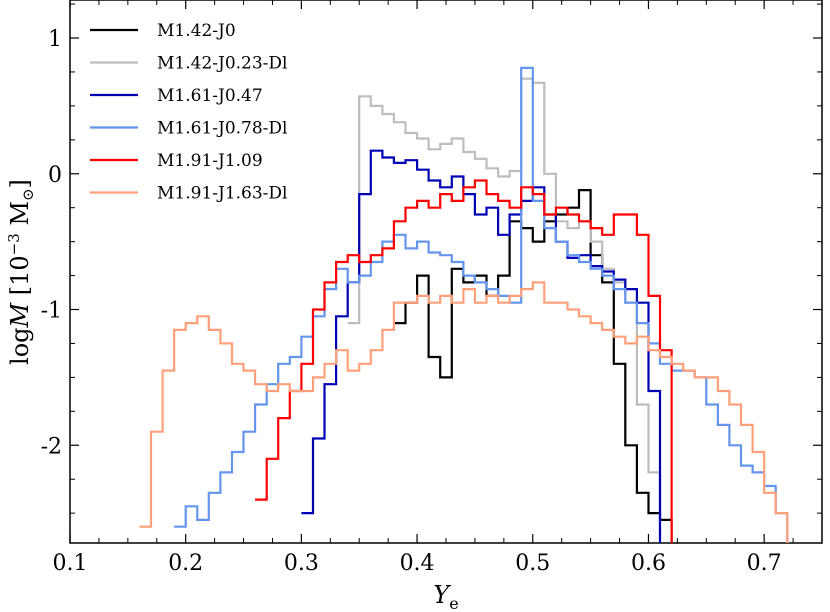  What do you see at coordinates (222, 64) in the screenshot?
I see `legend-label: M1.42-J0.23-Dl` at bounding box center [222, 64].